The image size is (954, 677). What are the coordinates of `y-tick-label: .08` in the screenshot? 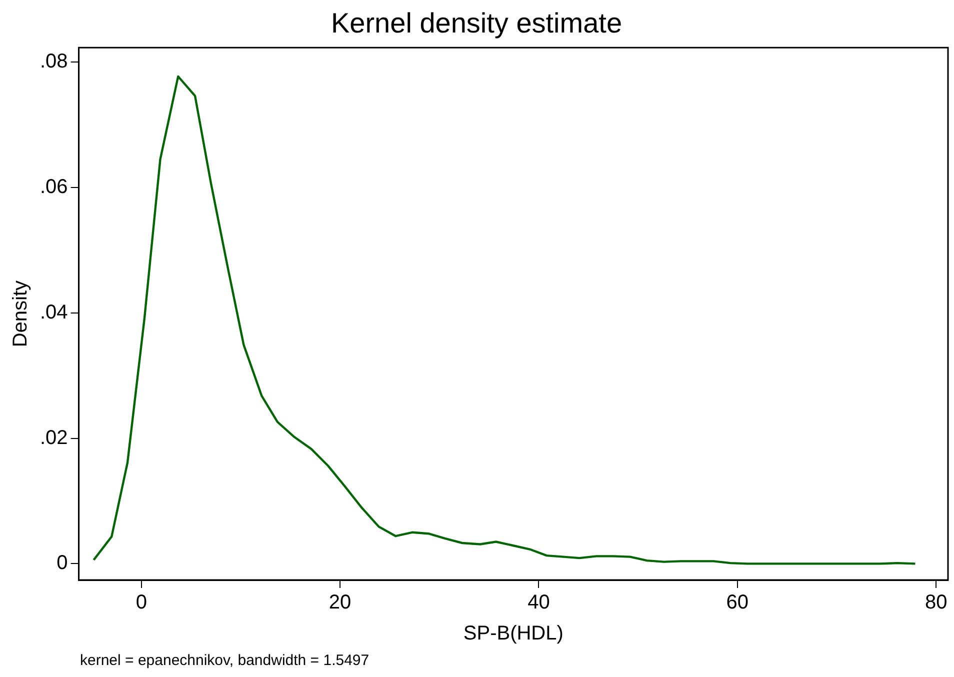 It's located at (54, 61).